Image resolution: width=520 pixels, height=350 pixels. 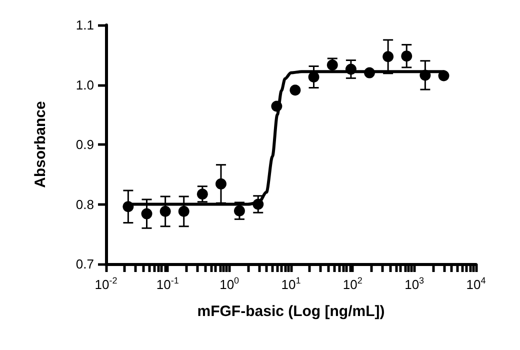 I want to click on y-tick-label: 1.1, so click(x=85, y=25).